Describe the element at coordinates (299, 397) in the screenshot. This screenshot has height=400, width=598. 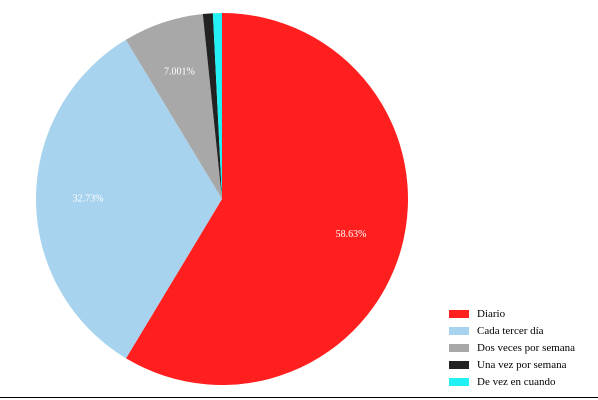
I see `bottom-divider` at that location.